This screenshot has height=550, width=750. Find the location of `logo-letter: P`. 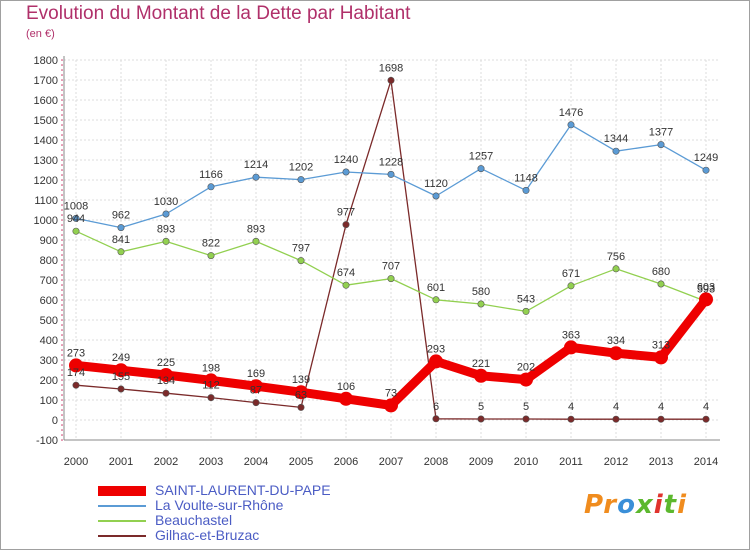

logo-letter: P is located at coordinates (594, 505).